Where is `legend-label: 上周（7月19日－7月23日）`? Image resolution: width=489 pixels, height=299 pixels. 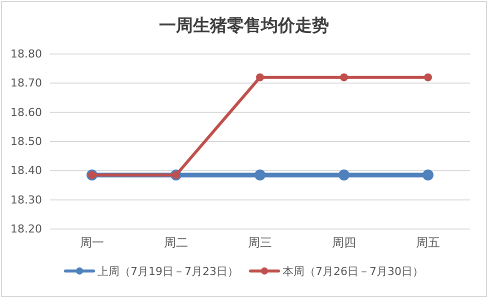
legend-label: 上周（7月19日－7月23日） is located at coordinates (168, 271).